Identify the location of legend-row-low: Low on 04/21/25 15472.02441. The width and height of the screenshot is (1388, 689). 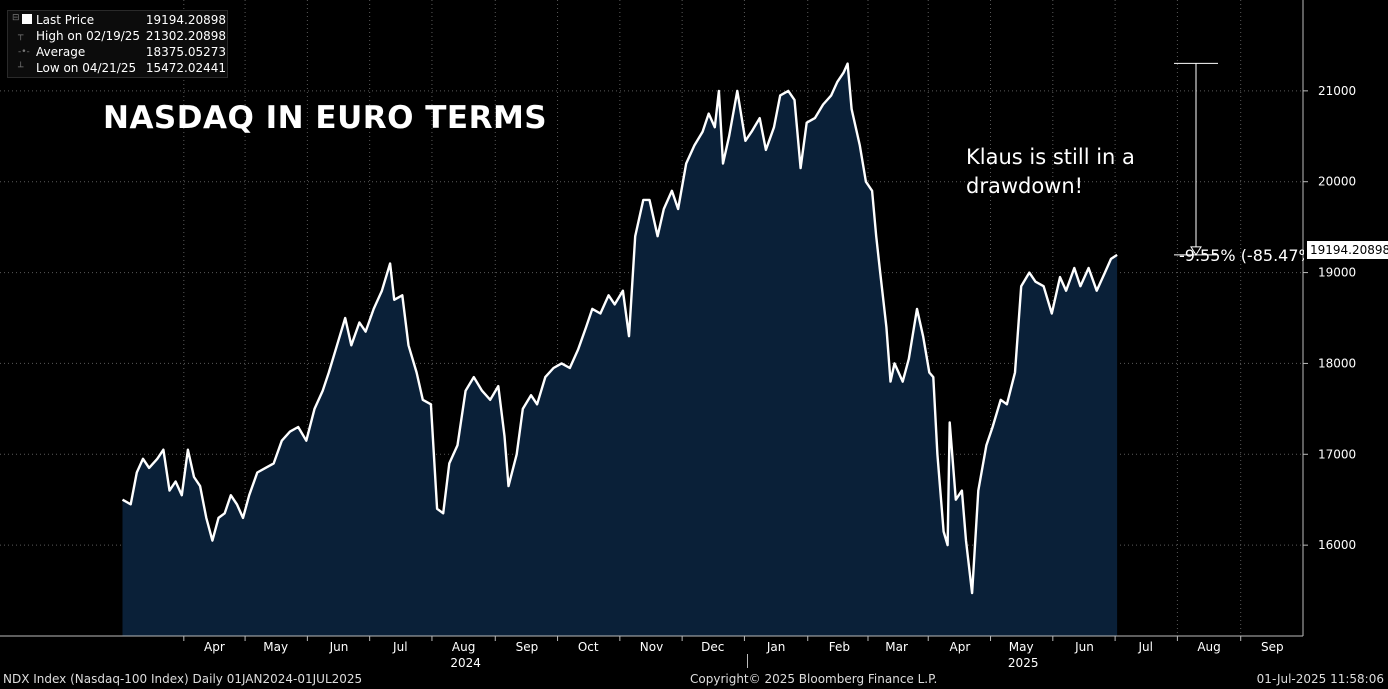
(131, 68).